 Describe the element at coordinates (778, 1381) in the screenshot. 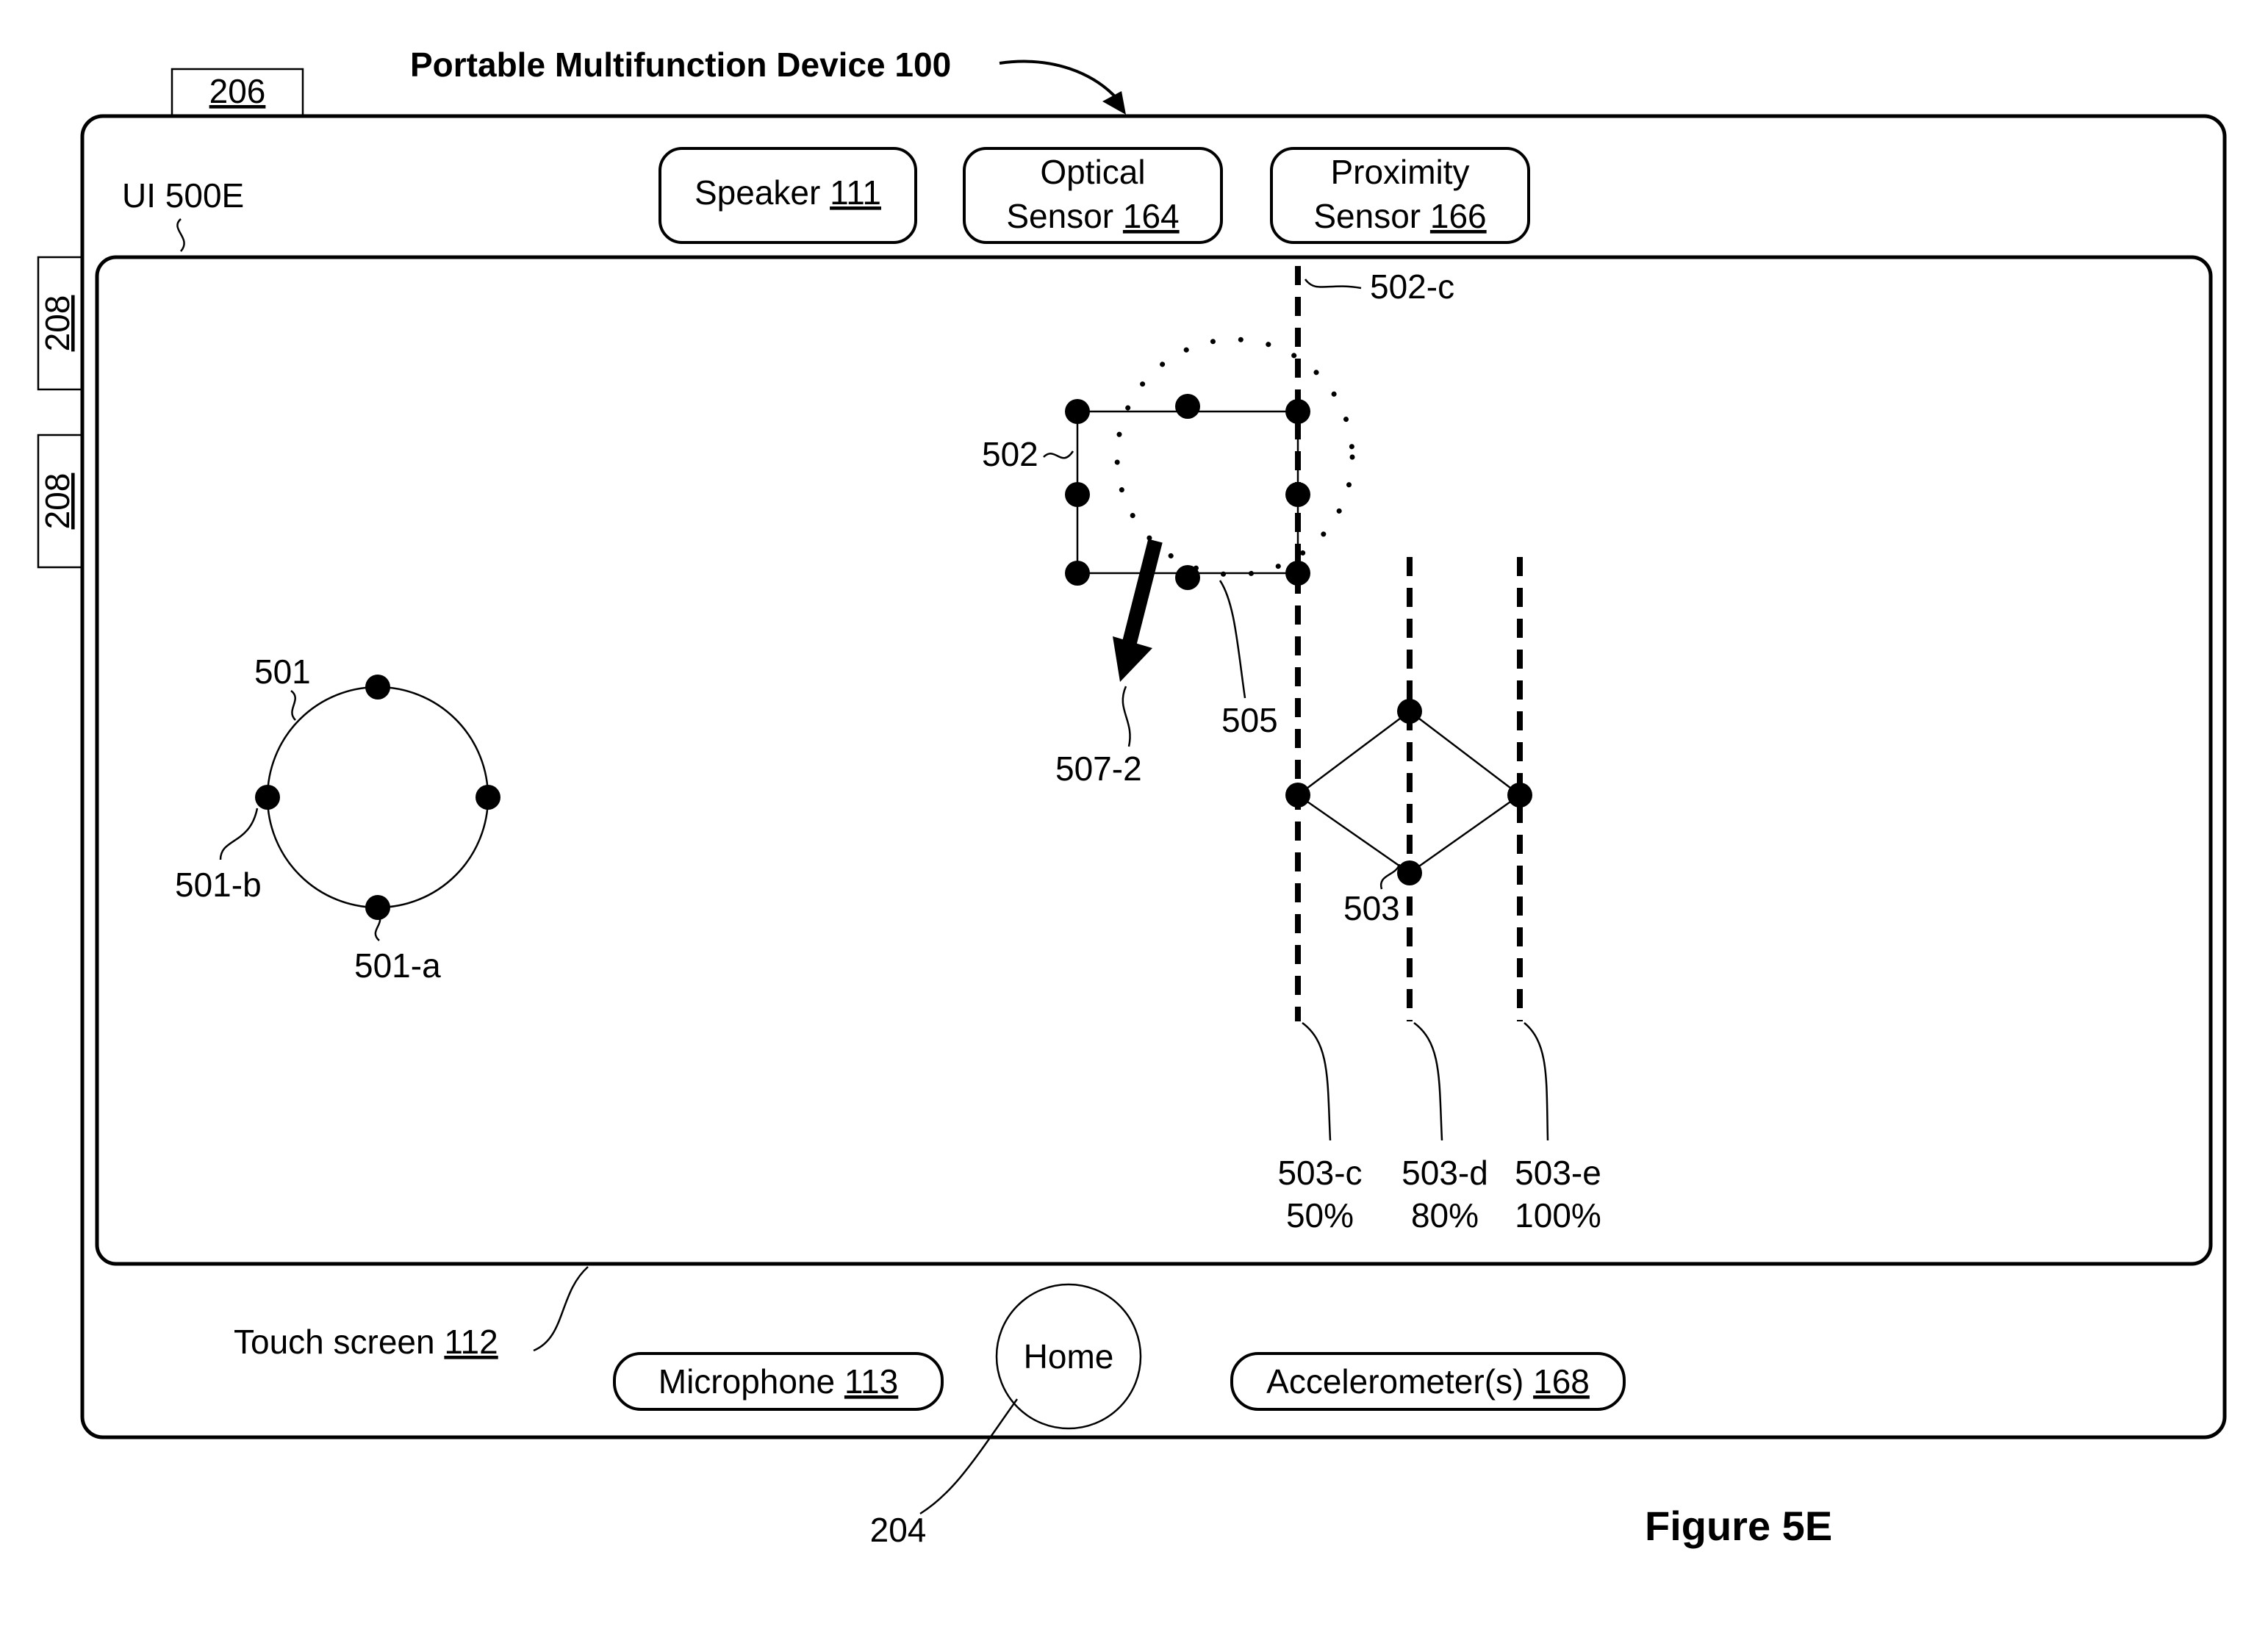

I see `microphone-label: Microphone 113` at that location.